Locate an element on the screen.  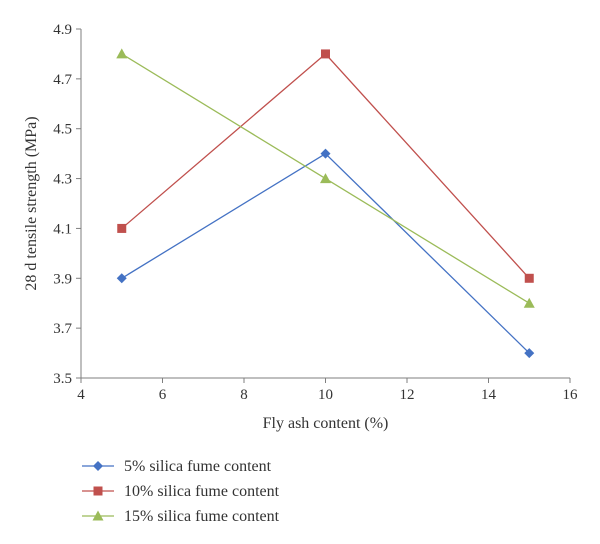
legend-item: 15% silica fume content is located at coordinates (181, 516).